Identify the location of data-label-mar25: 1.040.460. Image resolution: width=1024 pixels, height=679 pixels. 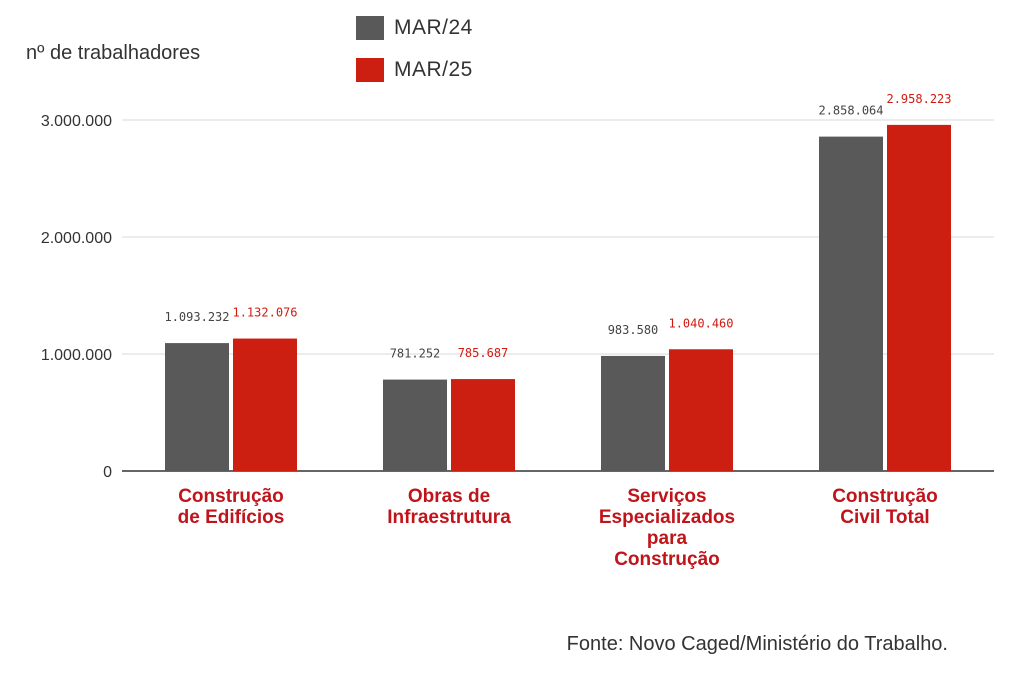
(700, 323).